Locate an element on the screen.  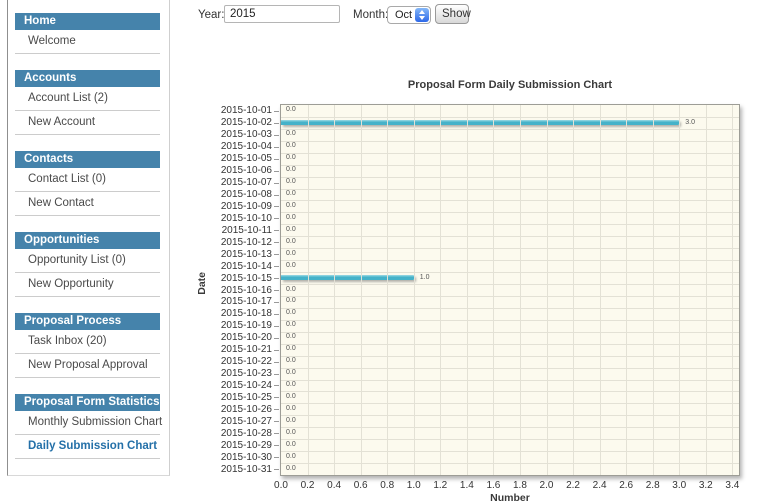
y-tick-label: 2015-10-06 is located at coordinates (246, 171).